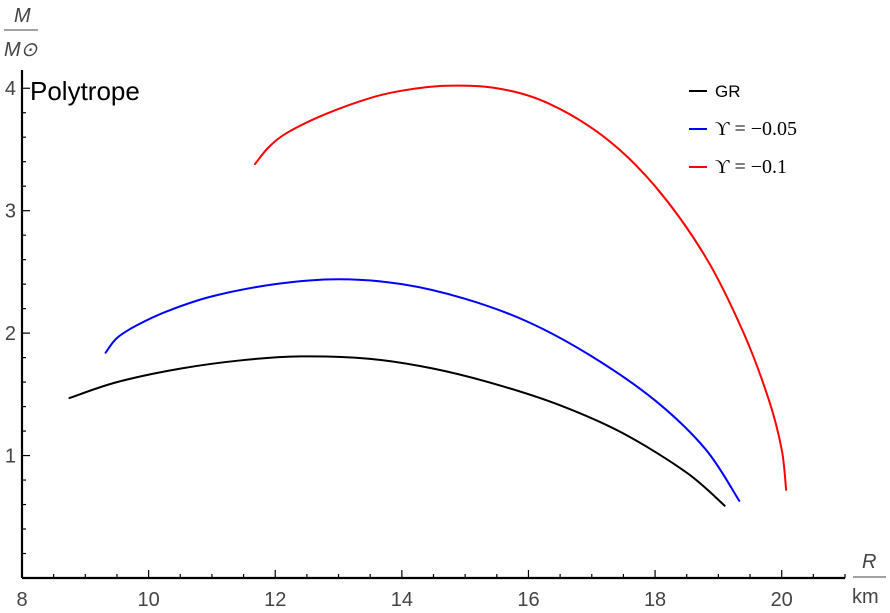 This screenshot has height=613, width=890. I want to click on x-tick-label: 14, so click(402, 600).